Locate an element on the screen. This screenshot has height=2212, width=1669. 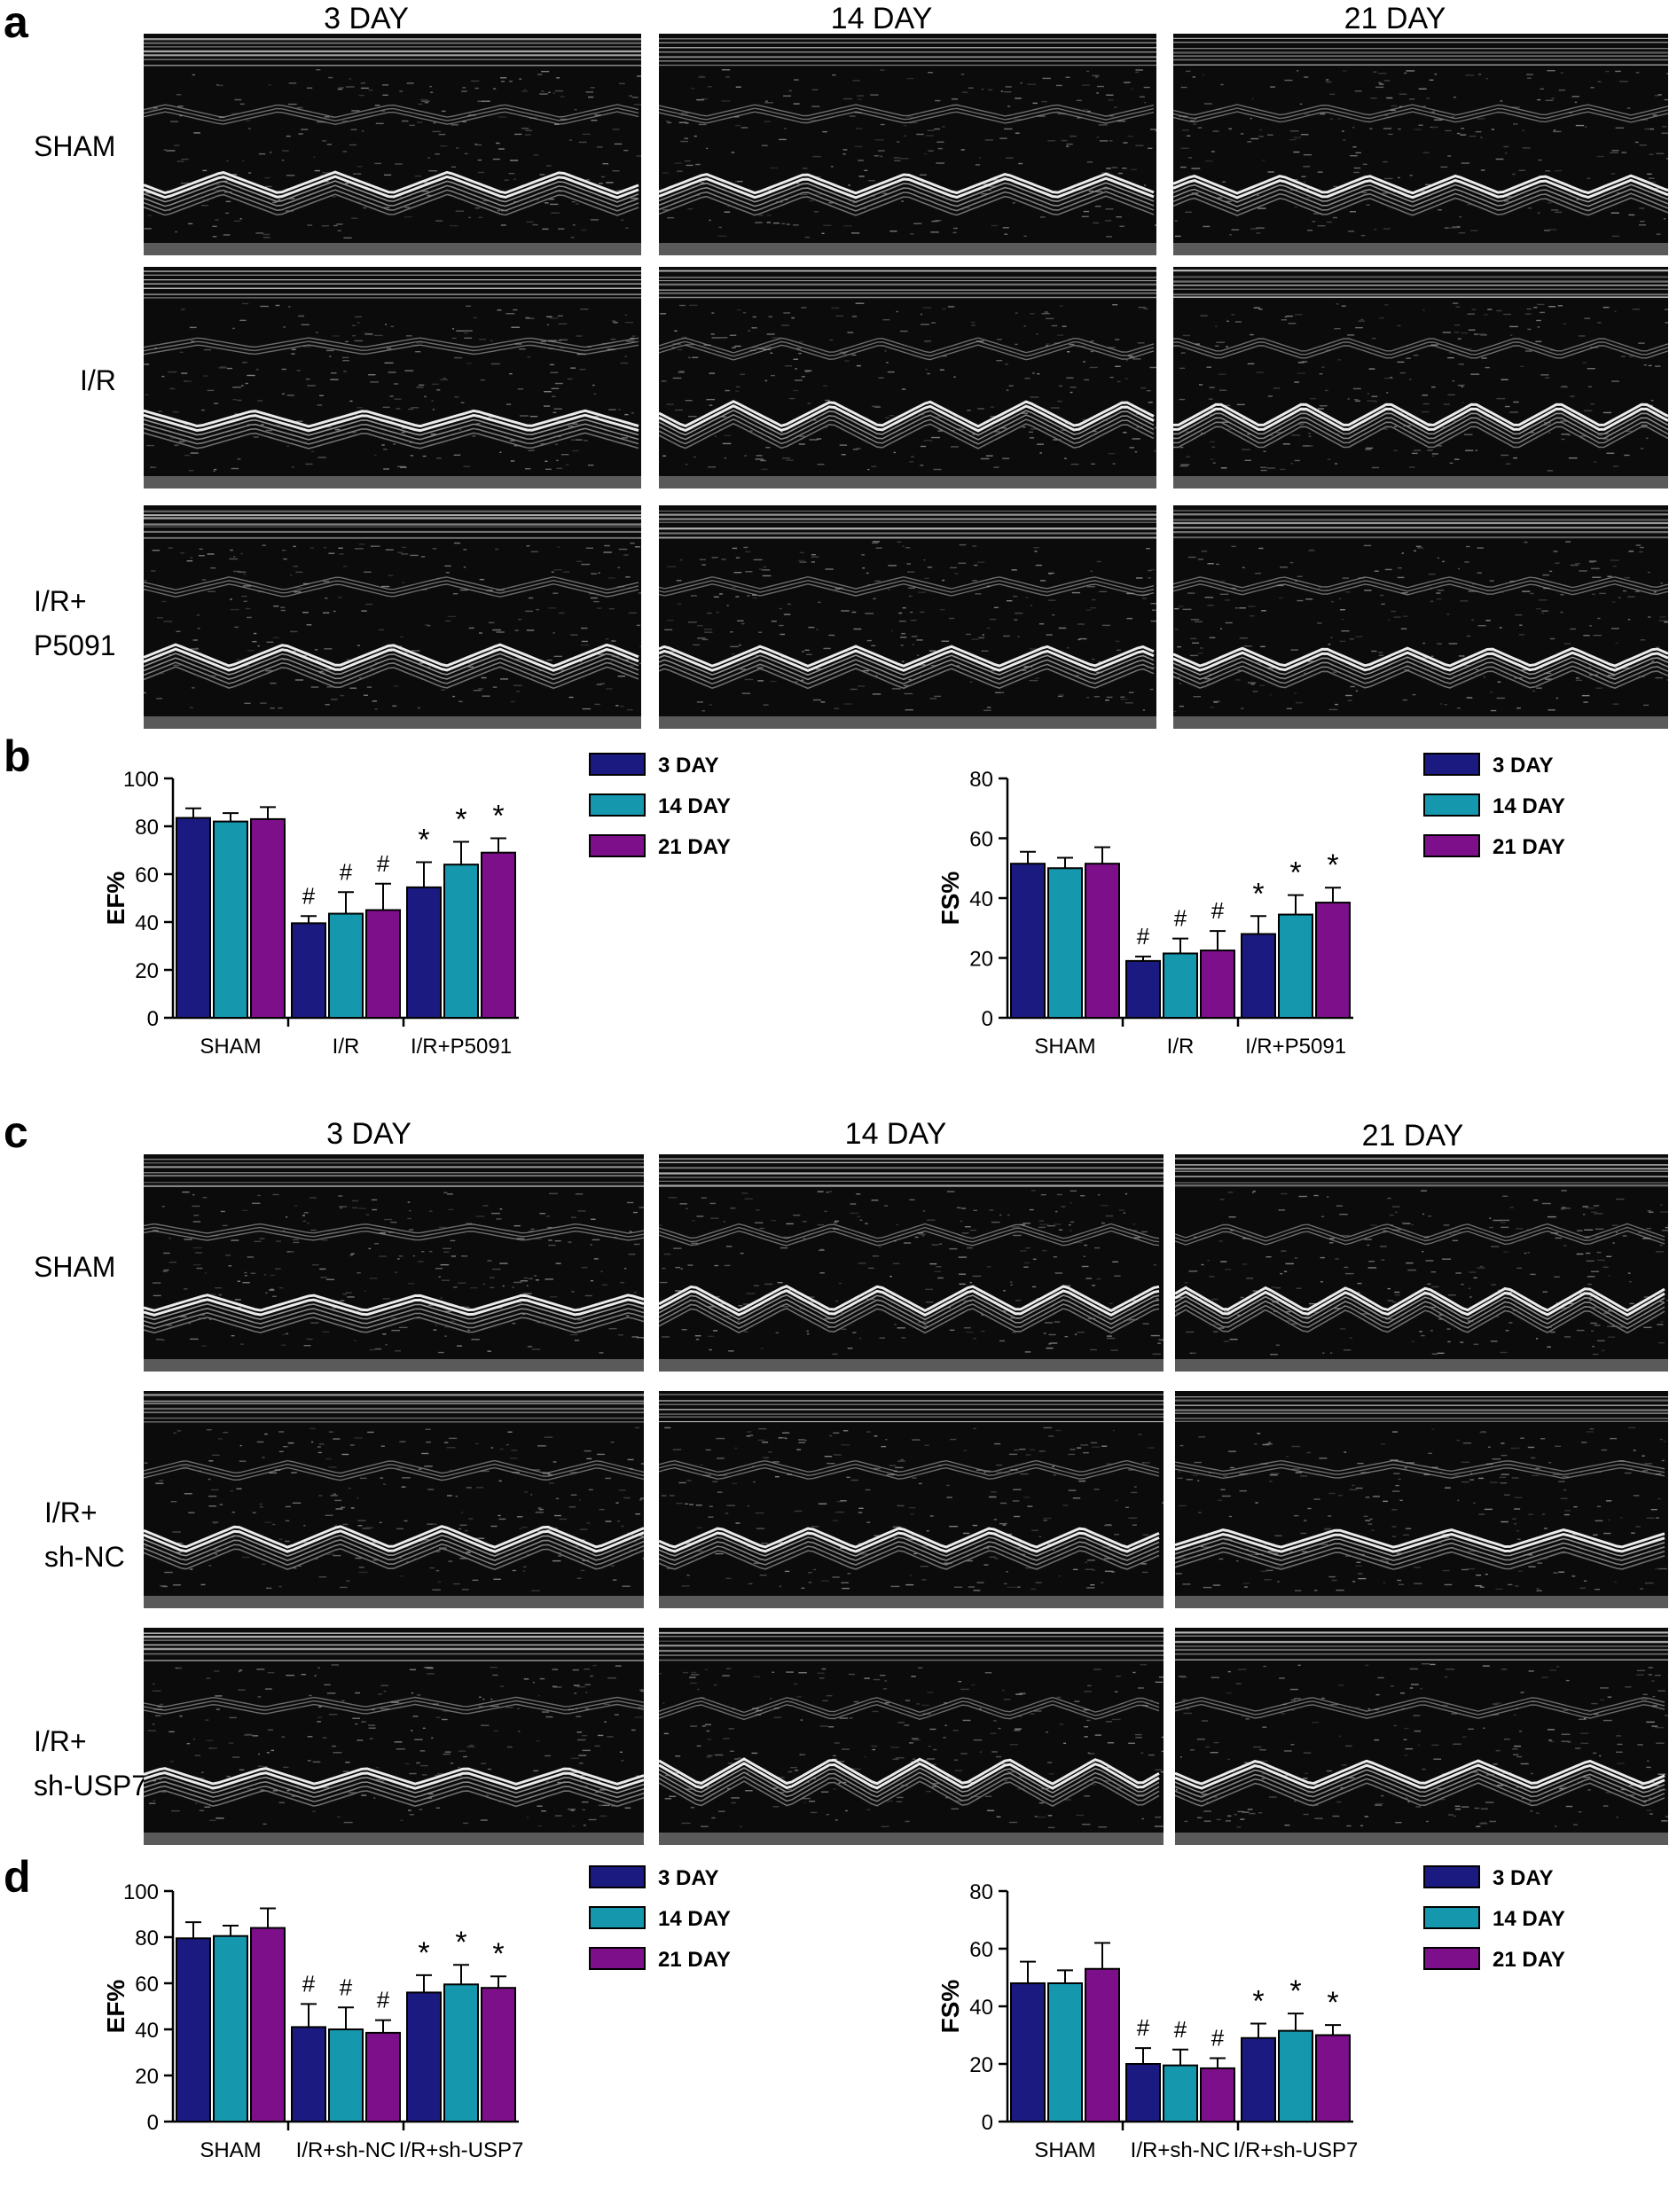
row-label-a-3-line1: I/R+ is located at coordinates (60, 601).